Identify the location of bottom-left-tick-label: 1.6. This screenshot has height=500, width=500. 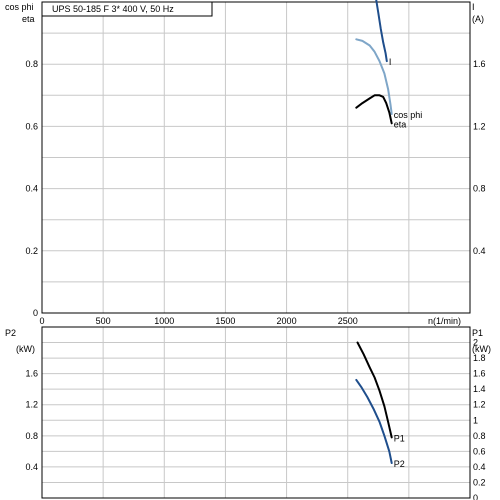
(31, 374).